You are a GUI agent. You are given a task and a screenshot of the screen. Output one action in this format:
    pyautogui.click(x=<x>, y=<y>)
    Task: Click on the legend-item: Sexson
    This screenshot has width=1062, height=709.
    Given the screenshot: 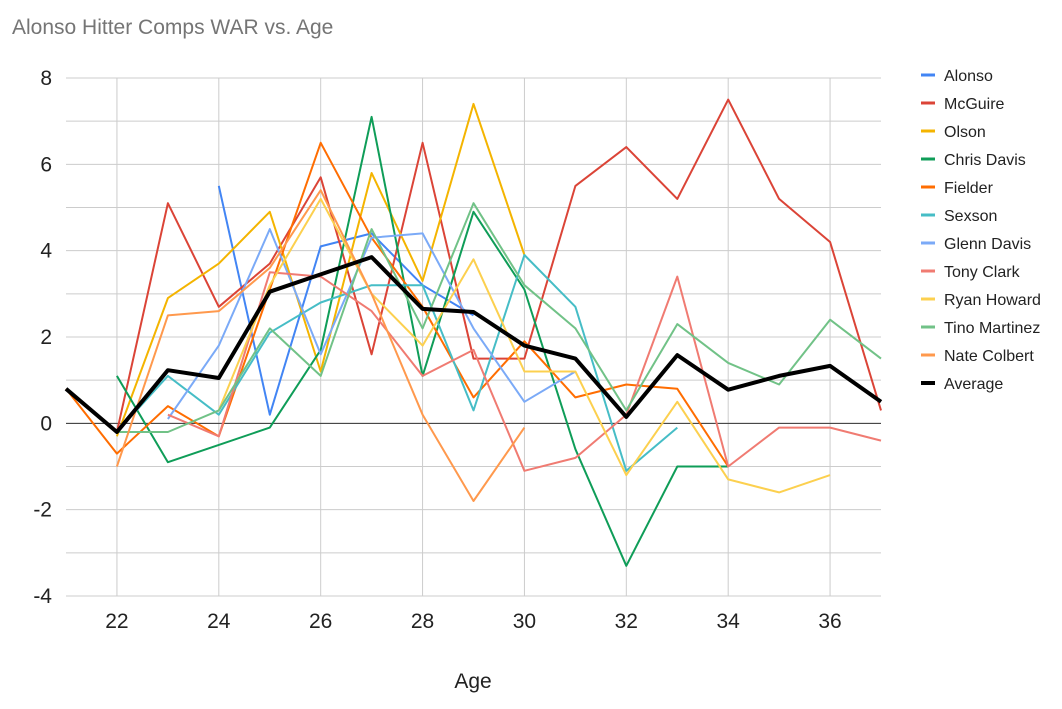 What is the action you would take?
    pyautogui.click(x=959, y=216)
    